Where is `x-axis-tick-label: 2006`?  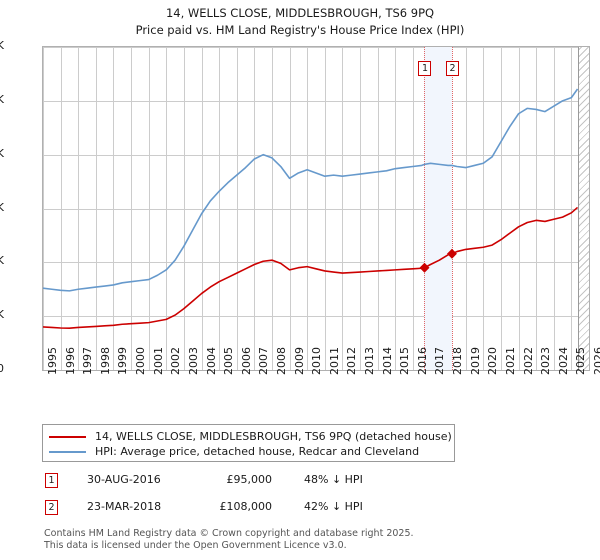
x-axis-tick-label: 2006 is located at coordinates (246, 361).